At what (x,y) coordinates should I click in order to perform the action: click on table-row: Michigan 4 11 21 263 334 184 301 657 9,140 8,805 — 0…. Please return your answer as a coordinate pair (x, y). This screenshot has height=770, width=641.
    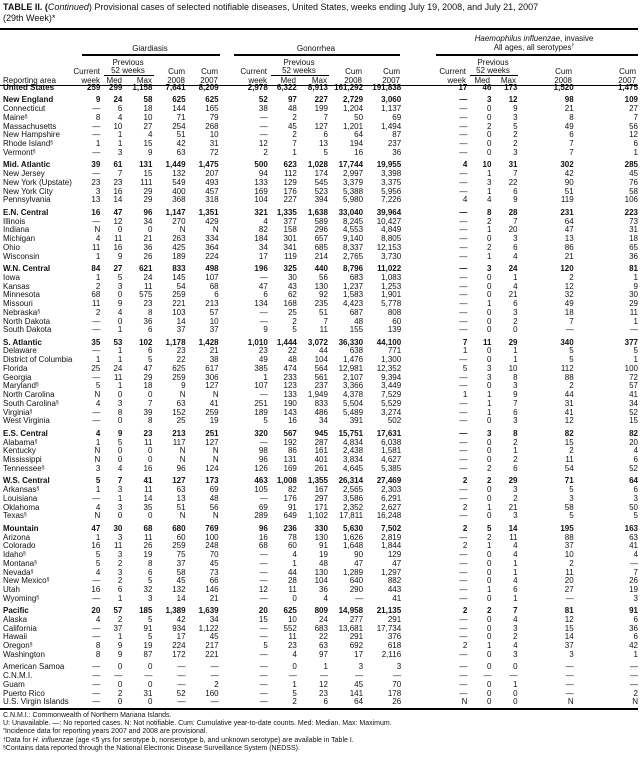
    Looking at the image, I should click on (319, 239).